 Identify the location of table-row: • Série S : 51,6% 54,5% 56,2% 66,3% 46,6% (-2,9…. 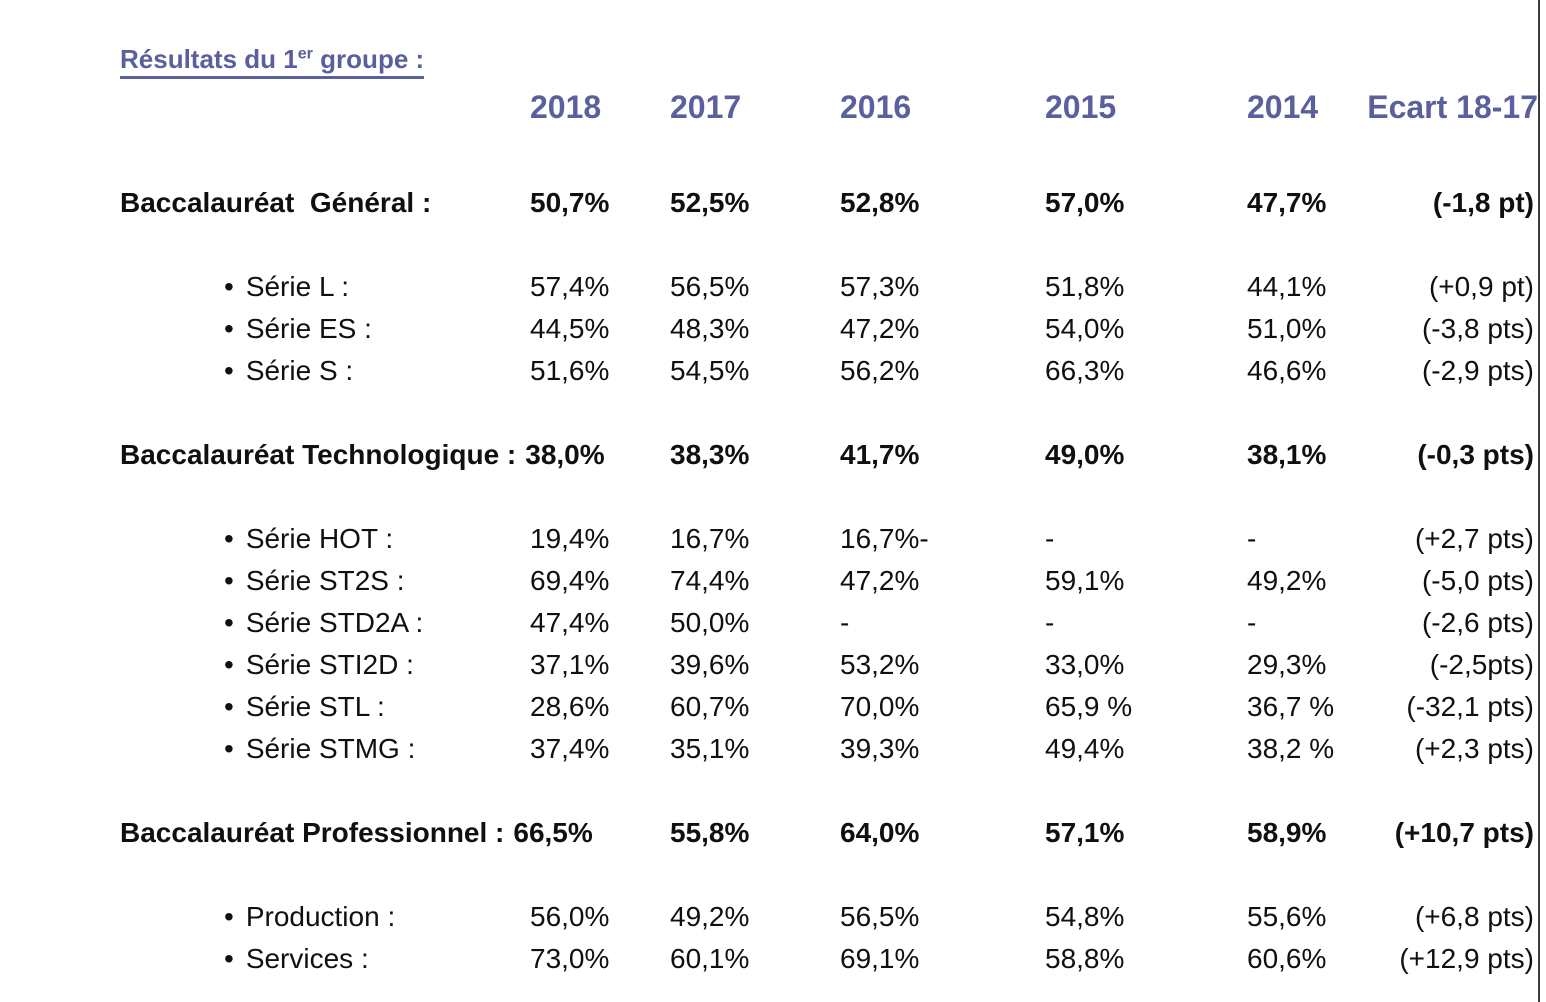
(773, 371).